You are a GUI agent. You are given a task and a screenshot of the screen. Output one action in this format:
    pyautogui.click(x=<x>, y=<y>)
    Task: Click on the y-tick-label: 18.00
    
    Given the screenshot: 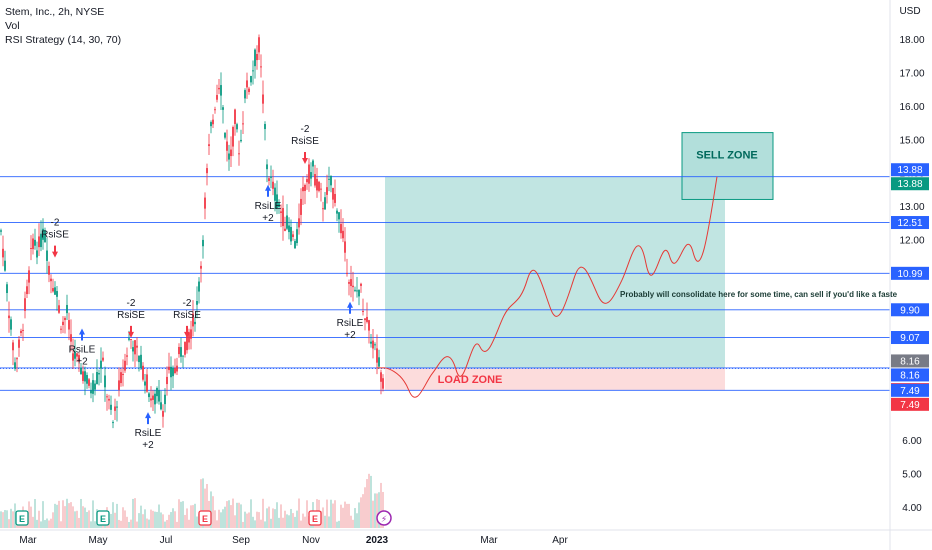 What is the action you would take?
    pyautogui.click(x=911, y=40)
    